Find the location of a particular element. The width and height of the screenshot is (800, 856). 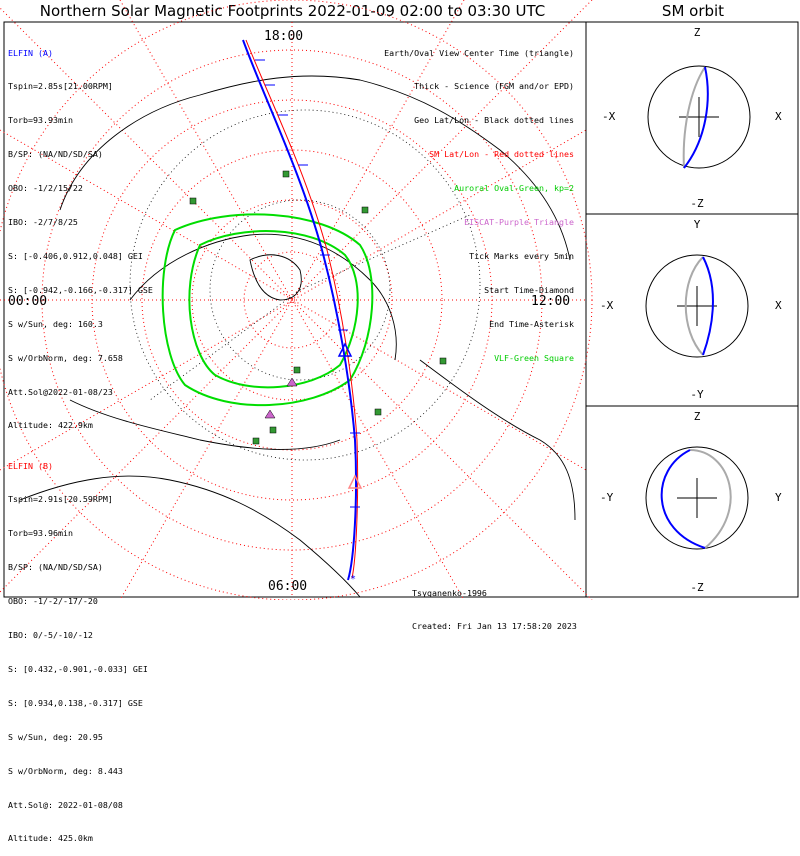

clock-label-00: 00:00 is located at coordinates (27, 301).